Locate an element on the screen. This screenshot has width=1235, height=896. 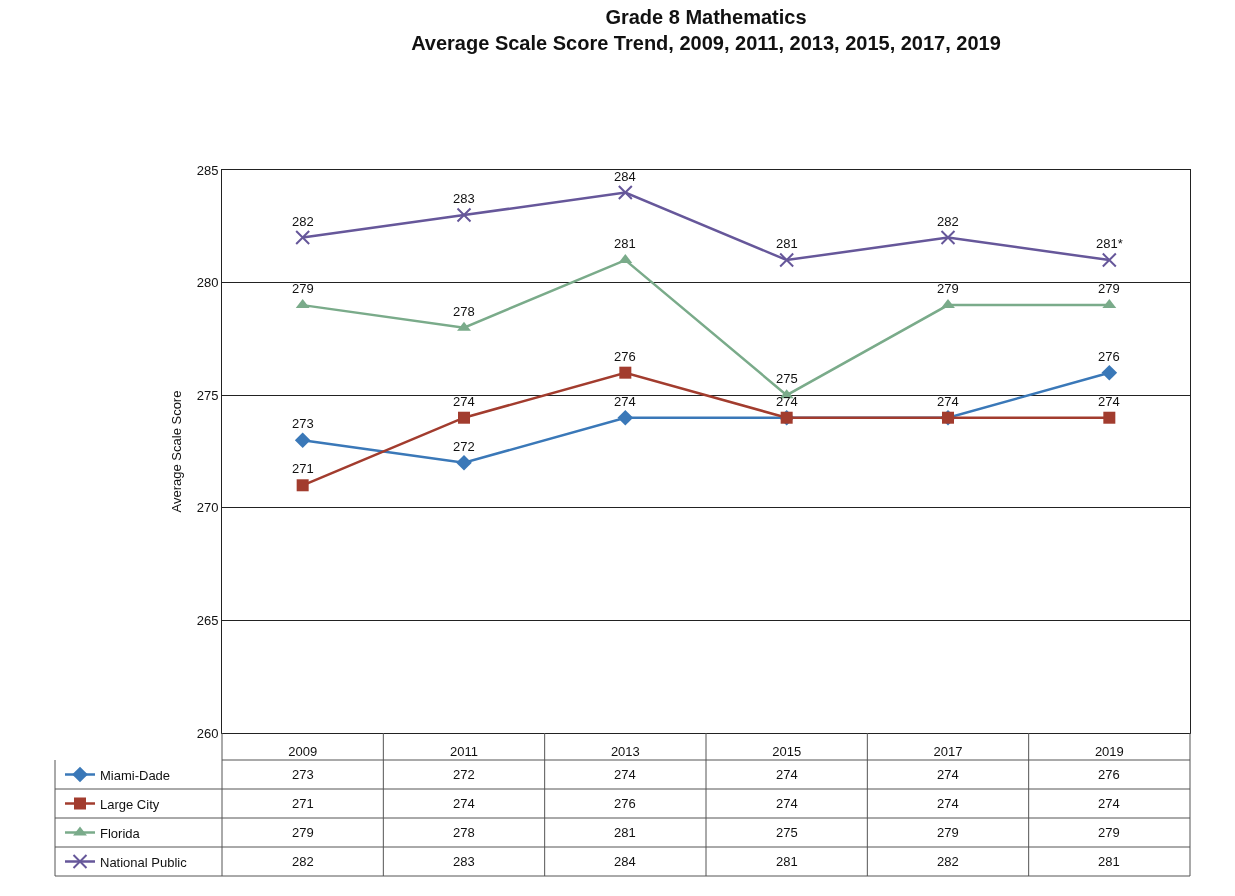
annotation: 271 is located at coordinates (303, 468).